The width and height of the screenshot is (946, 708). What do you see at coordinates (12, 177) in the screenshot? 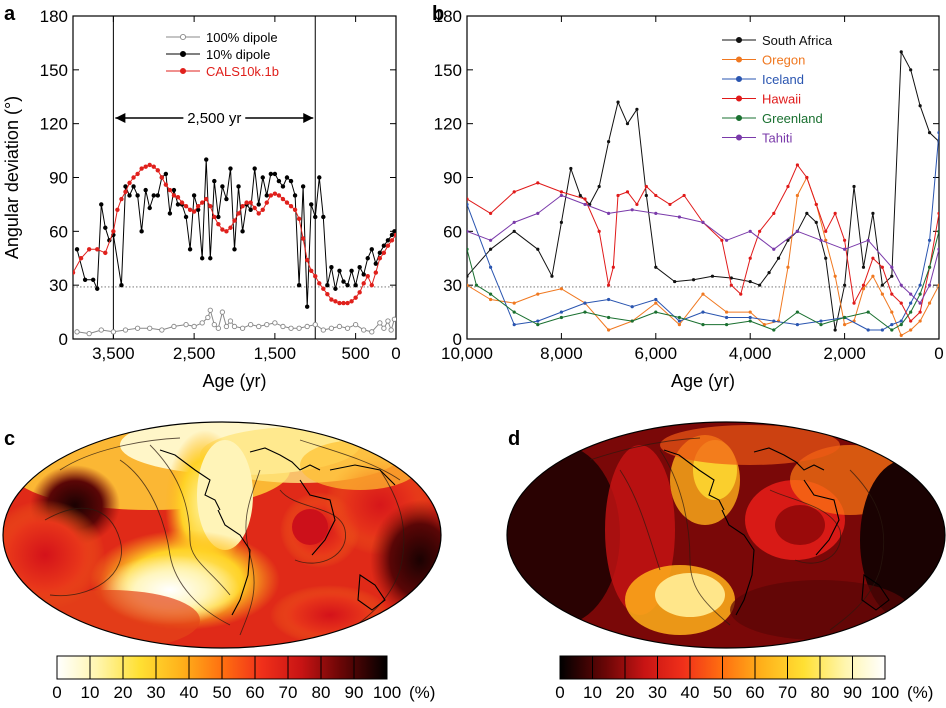
I see `y-axis-title-a: Angular deviation (°)` at bounding box center [12, 177].